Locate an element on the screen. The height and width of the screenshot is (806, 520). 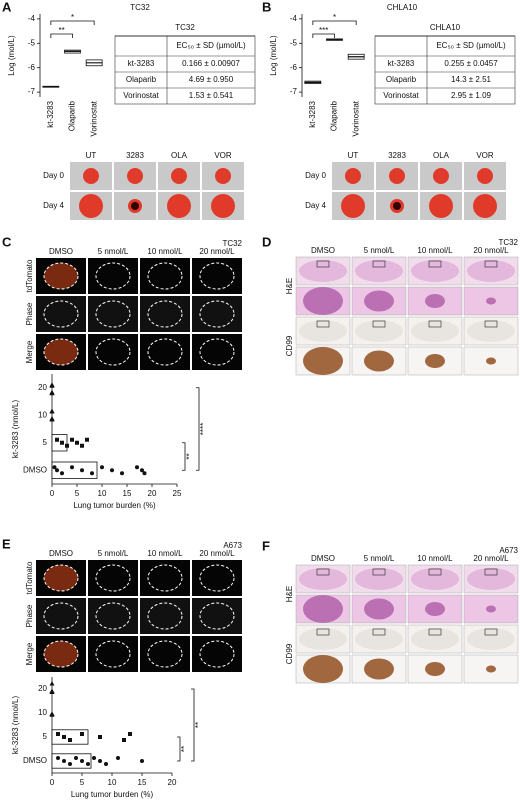
x-tick-label: 10 is located at coordinates (102, 493).